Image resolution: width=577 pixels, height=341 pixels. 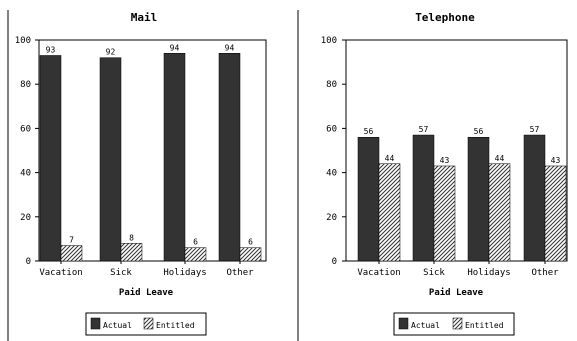 What do you see at coordinates (51, 49) in the screenshot?
I see `mail-data-label: 93` at bounding box center [51, 49].